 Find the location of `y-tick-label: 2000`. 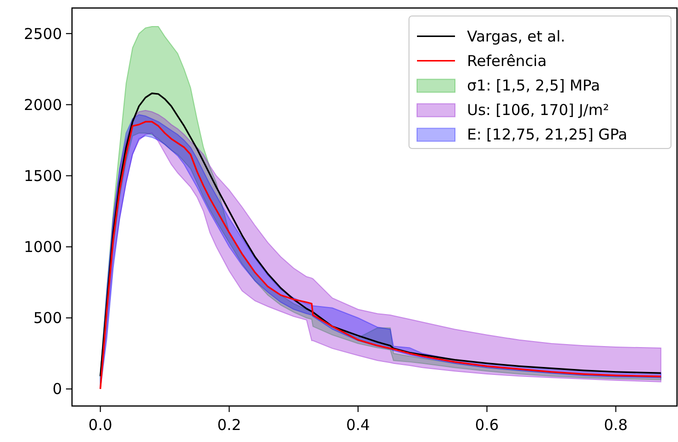

y-tick-label: 2000 is located at coordinates (43, 105).